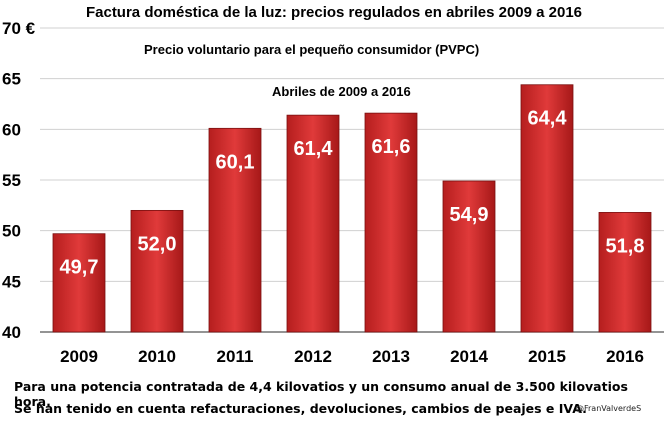 The height and width of the screenshot is (429, 668). I want to click on chart-annotation: Abriles de 2009 a 2016, so click(341, 91).